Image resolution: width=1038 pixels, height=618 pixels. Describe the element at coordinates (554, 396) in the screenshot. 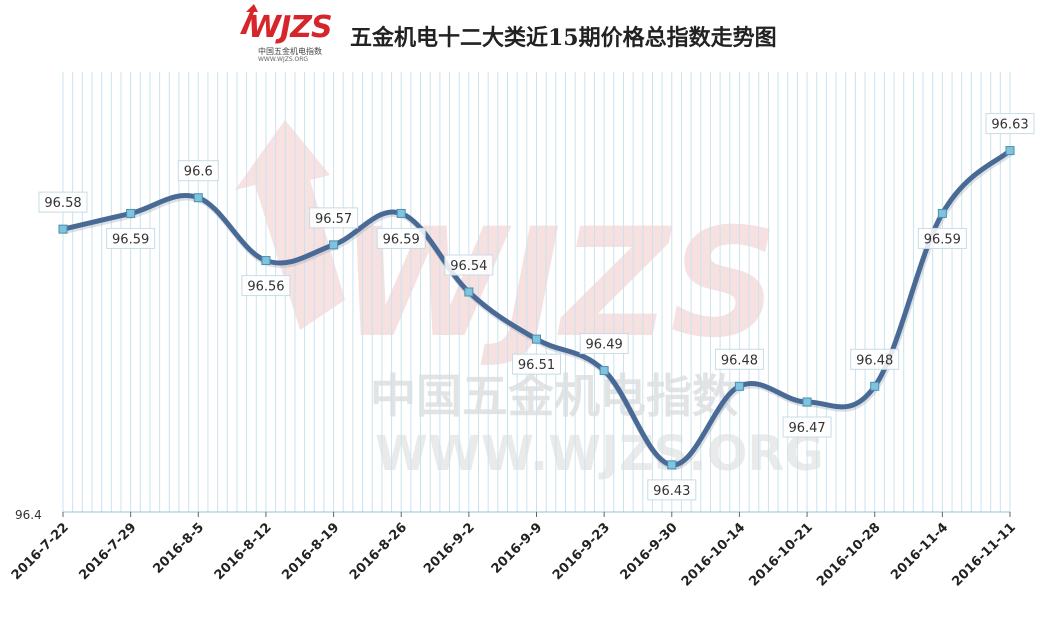

I see `watermark-line1: 中国五金机电指数` at that location.